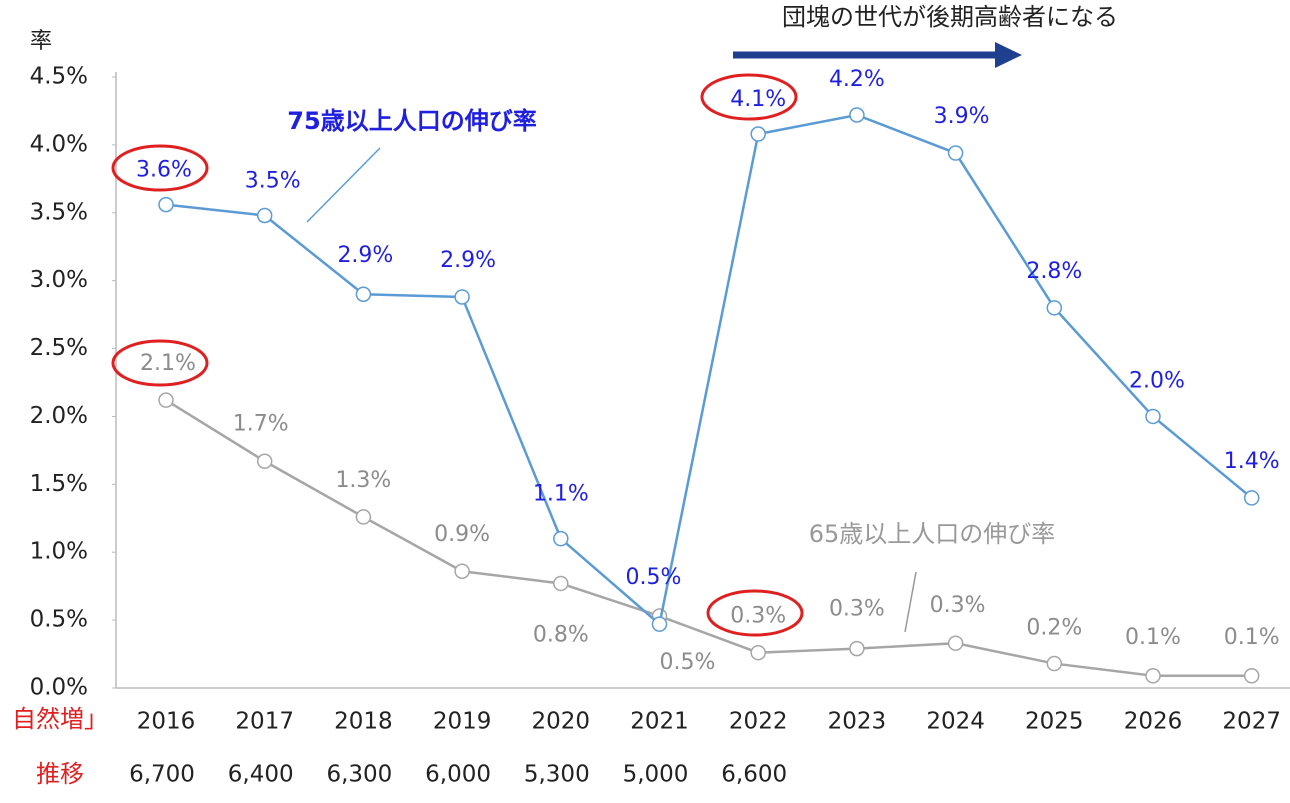 The height and width of the screenshot is (803, 1290). Describe the element at coordinates (462, 722) in the screenshot. I see `x-tick-label: 2019` at that location.